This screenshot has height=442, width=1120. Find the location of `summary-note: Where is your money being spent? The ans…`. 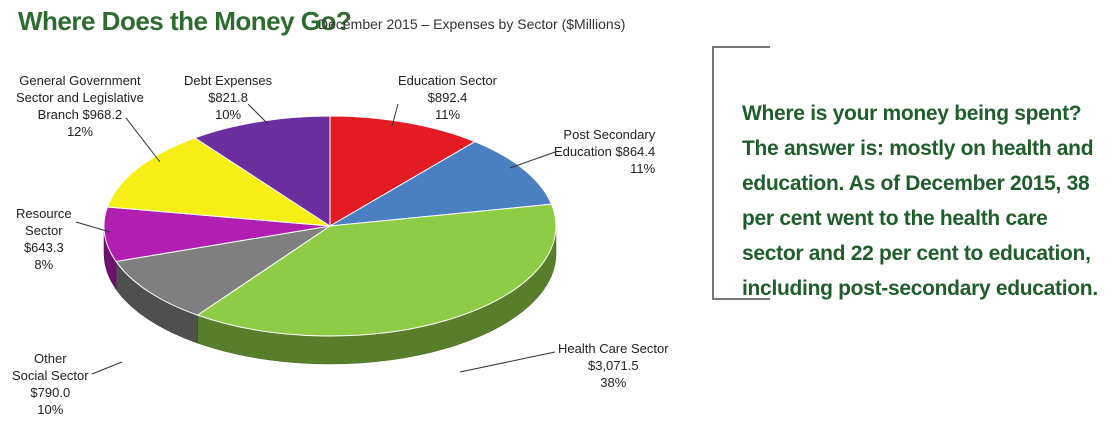

summary-note: Where is your money being spent? The ans… is located at coordinates (920, 201).